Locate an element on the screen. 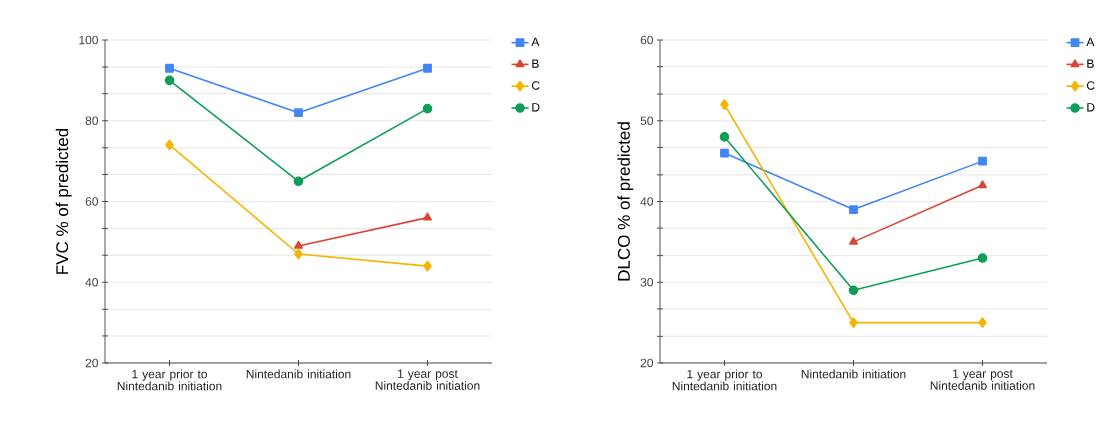  y-tick-label: 30 is located at coordinates (647, 282).